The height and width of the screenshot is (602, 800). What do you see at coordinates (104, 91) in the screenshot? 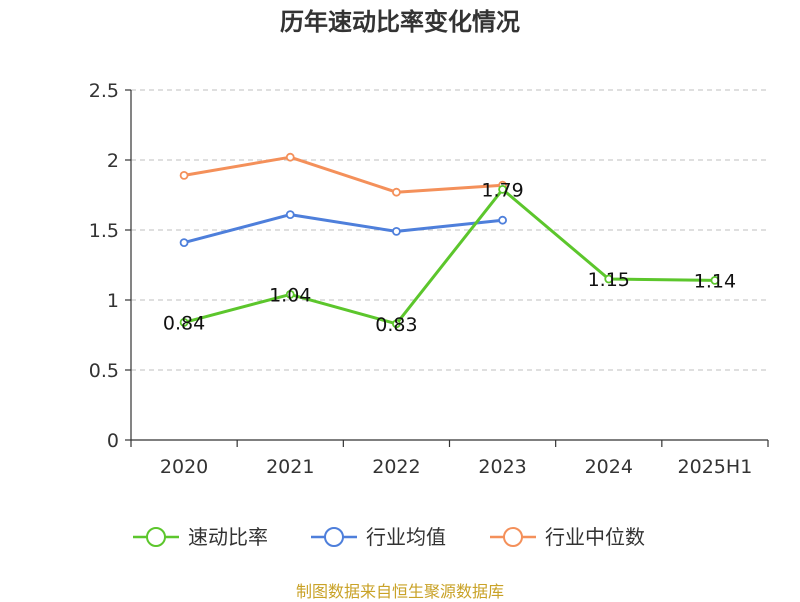
I see `y-tick-label: 2.5` at bounding box center [104, 91].